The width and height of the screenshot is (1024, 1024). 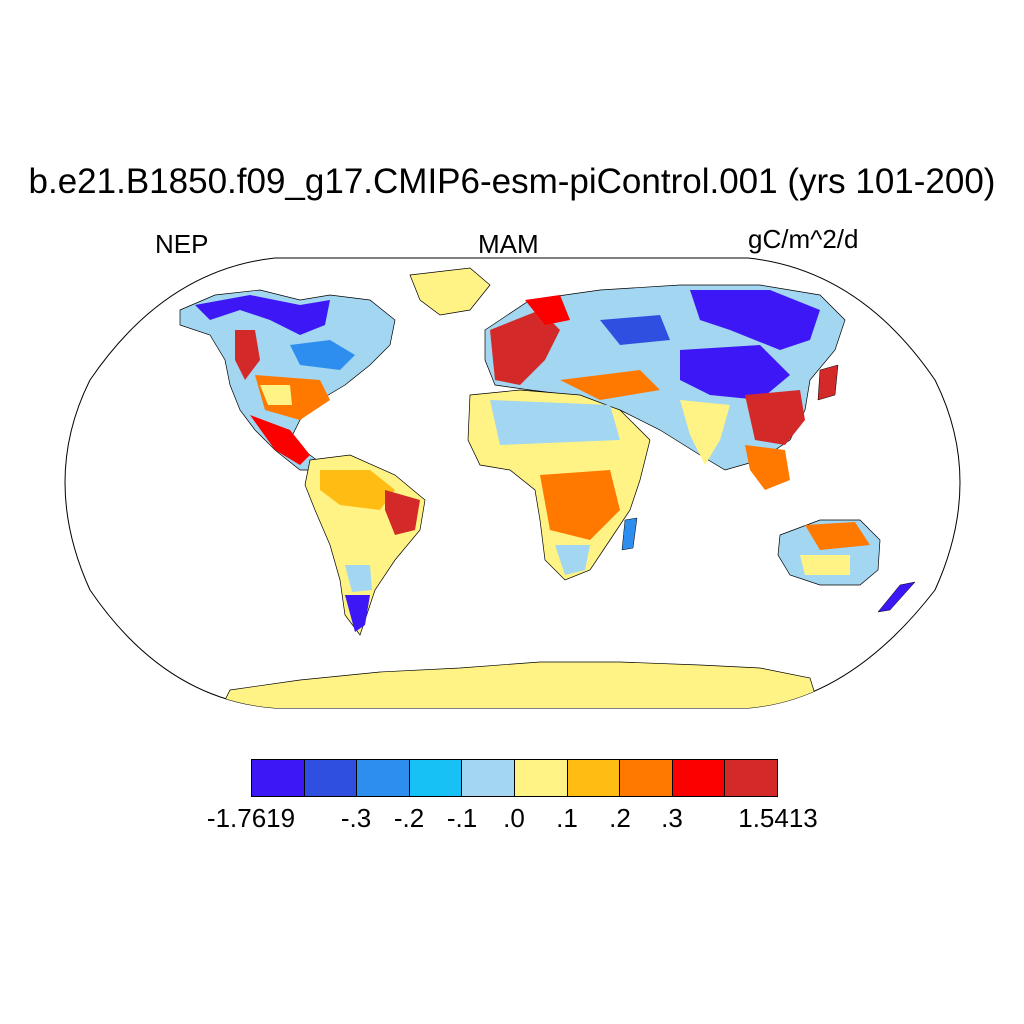 What do you see at coordinates (322, 355) in the screenshot?
I see `region-great-lakes` at bounding box center [322, 355].